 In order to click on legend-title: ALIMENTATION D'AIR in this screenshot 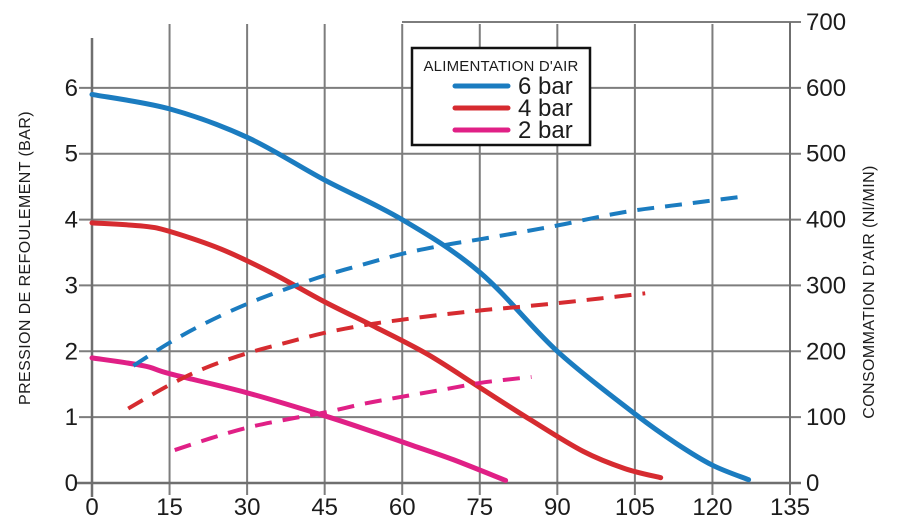, I will do `click(500, 66)`.